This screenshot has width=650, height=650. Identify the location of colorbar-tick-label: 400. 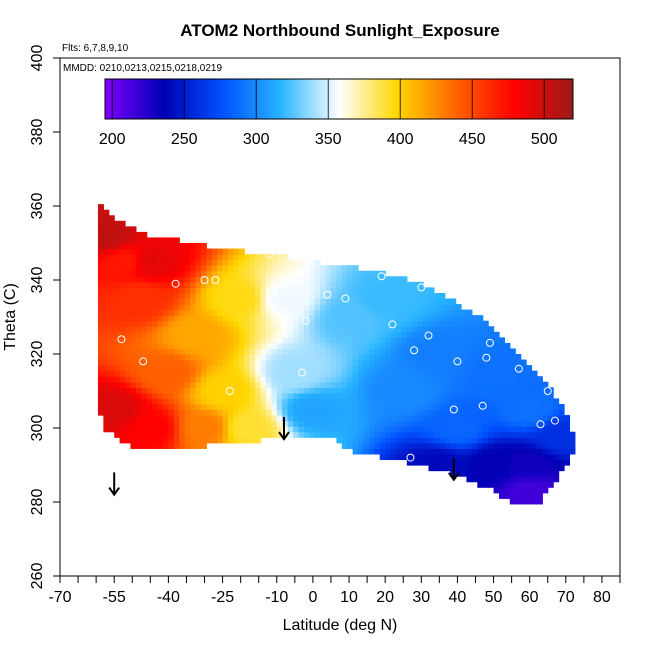
(400, 139).